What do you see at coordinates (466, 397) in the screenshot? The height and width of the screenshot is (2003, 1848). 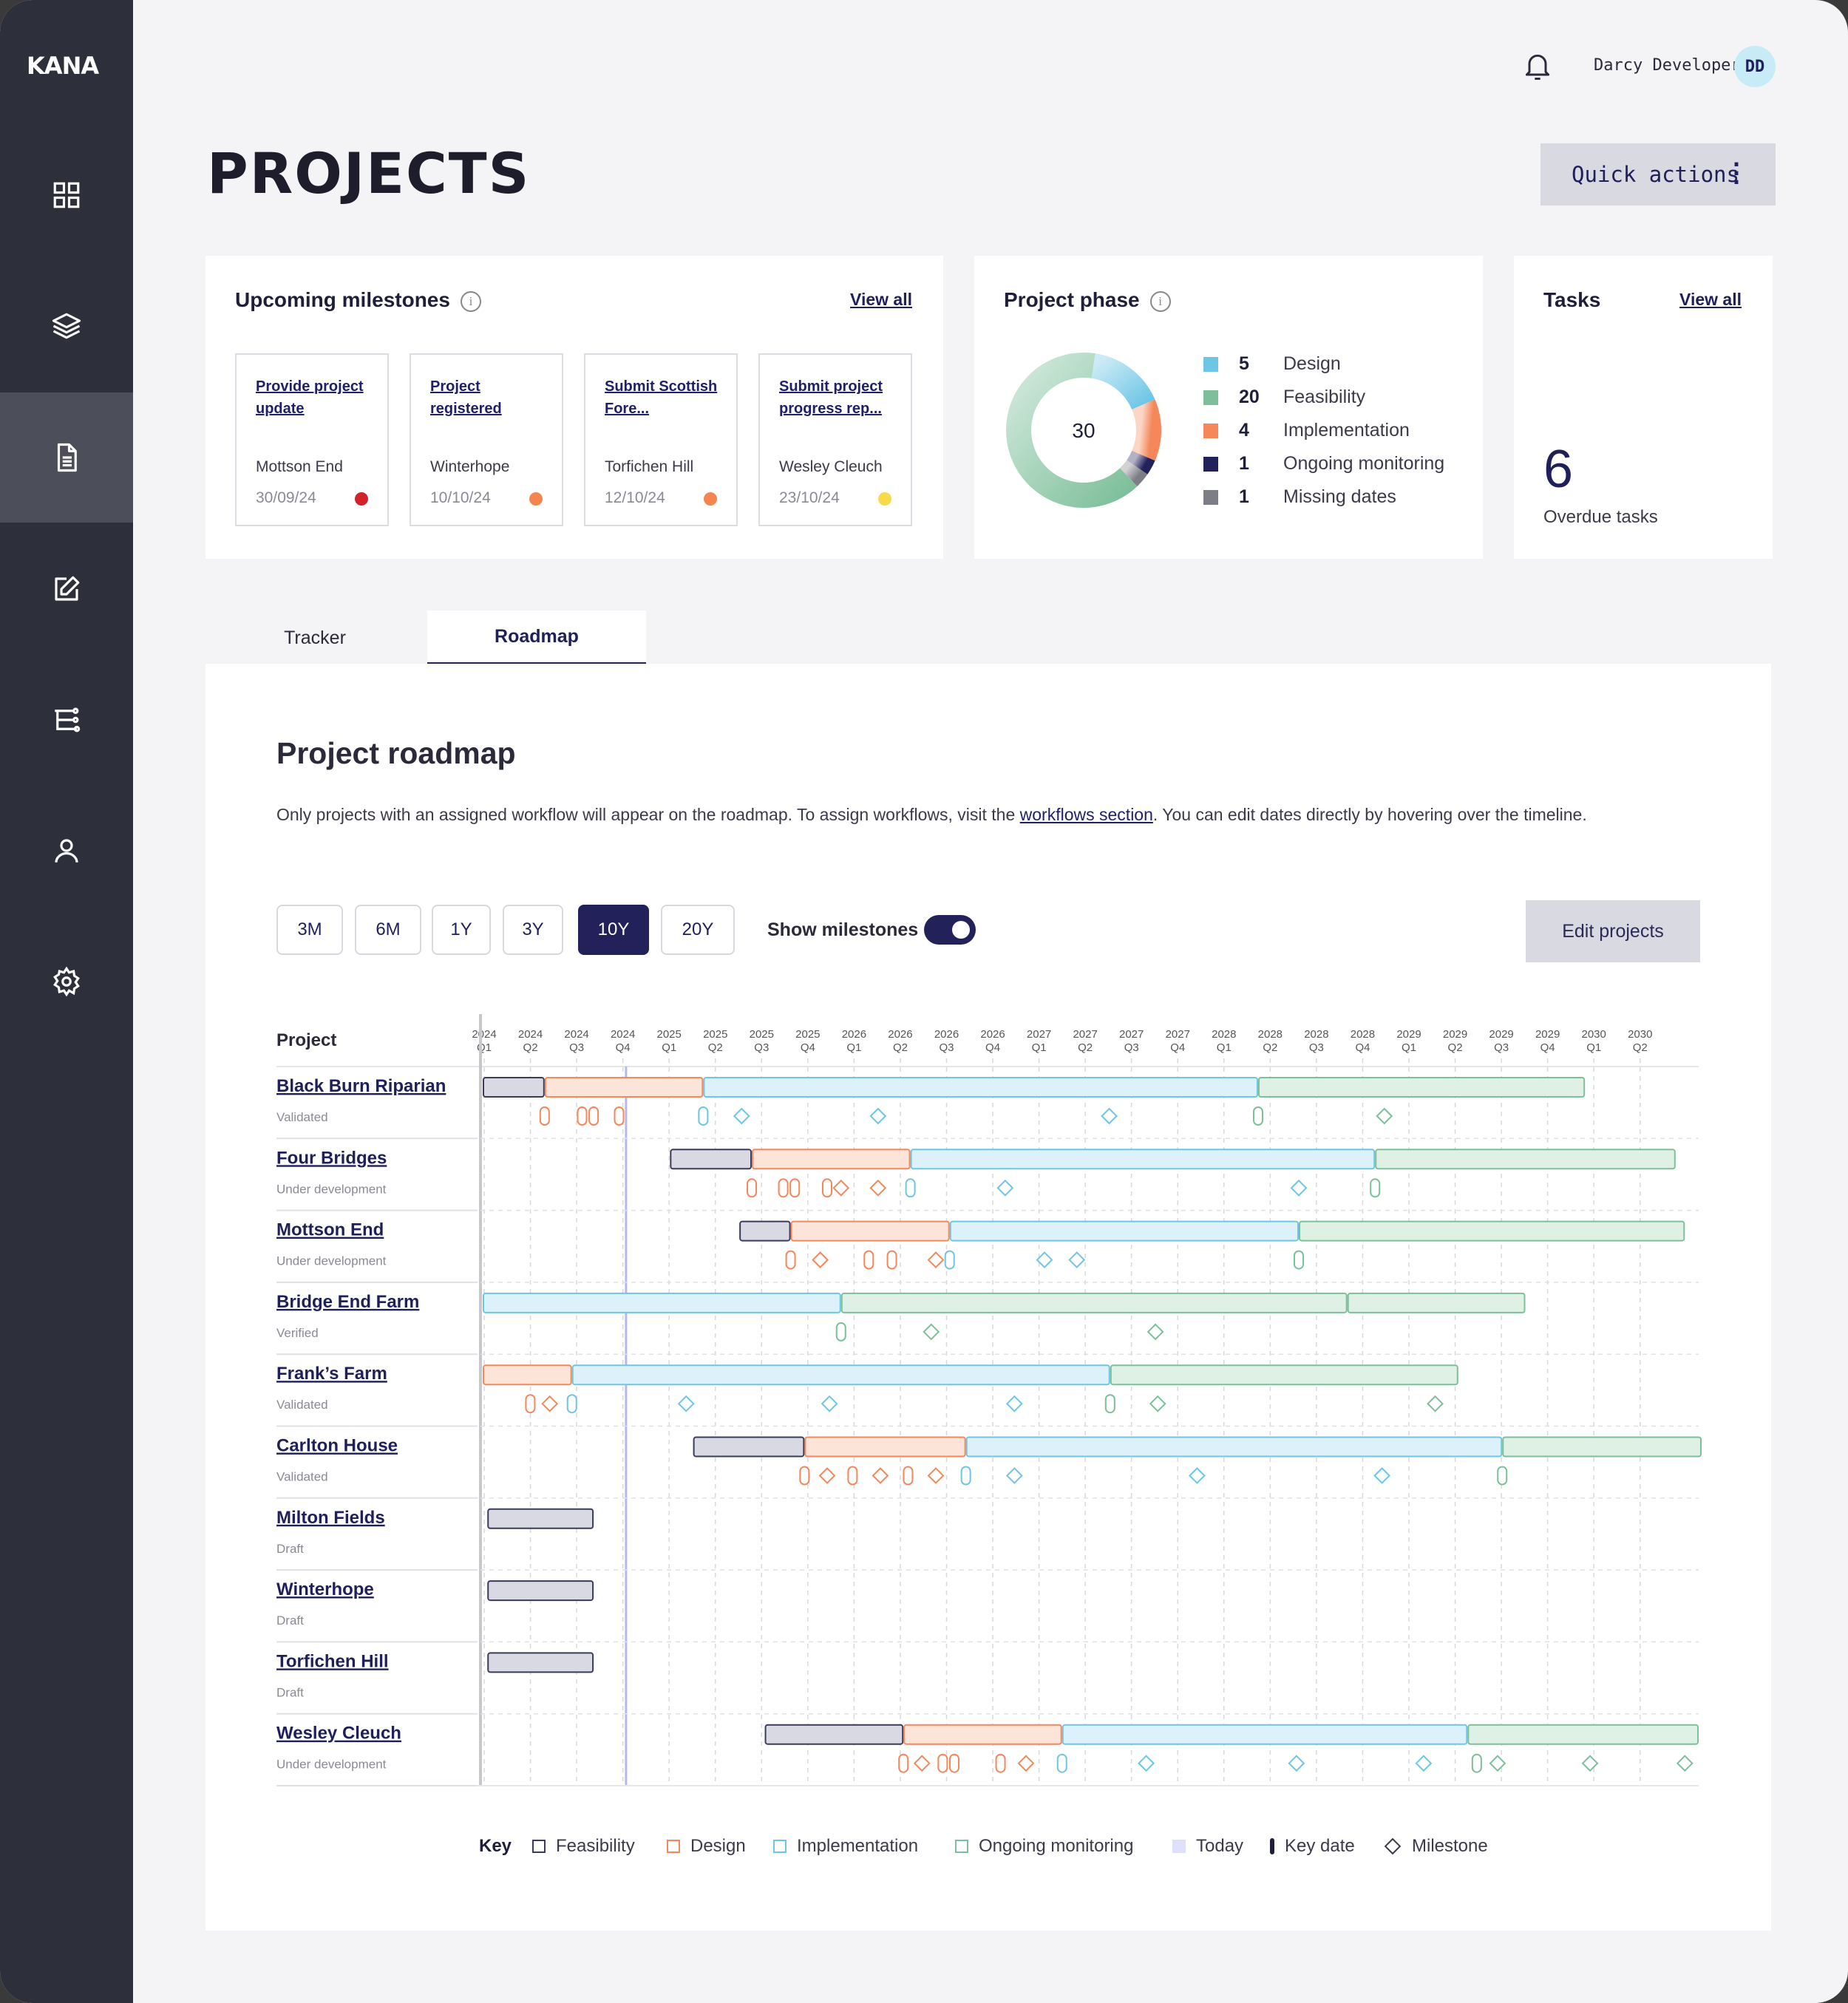 I see `milestone-title: Project registered` at bounding box center [466, 397].